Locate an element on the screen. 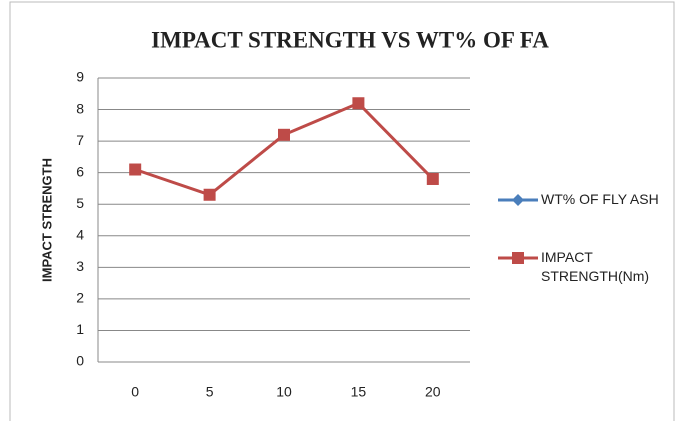 Image resolution: width=675 pixels, height=421 pixels. y-tick-label: 4 is located at coordinates (80, 234).